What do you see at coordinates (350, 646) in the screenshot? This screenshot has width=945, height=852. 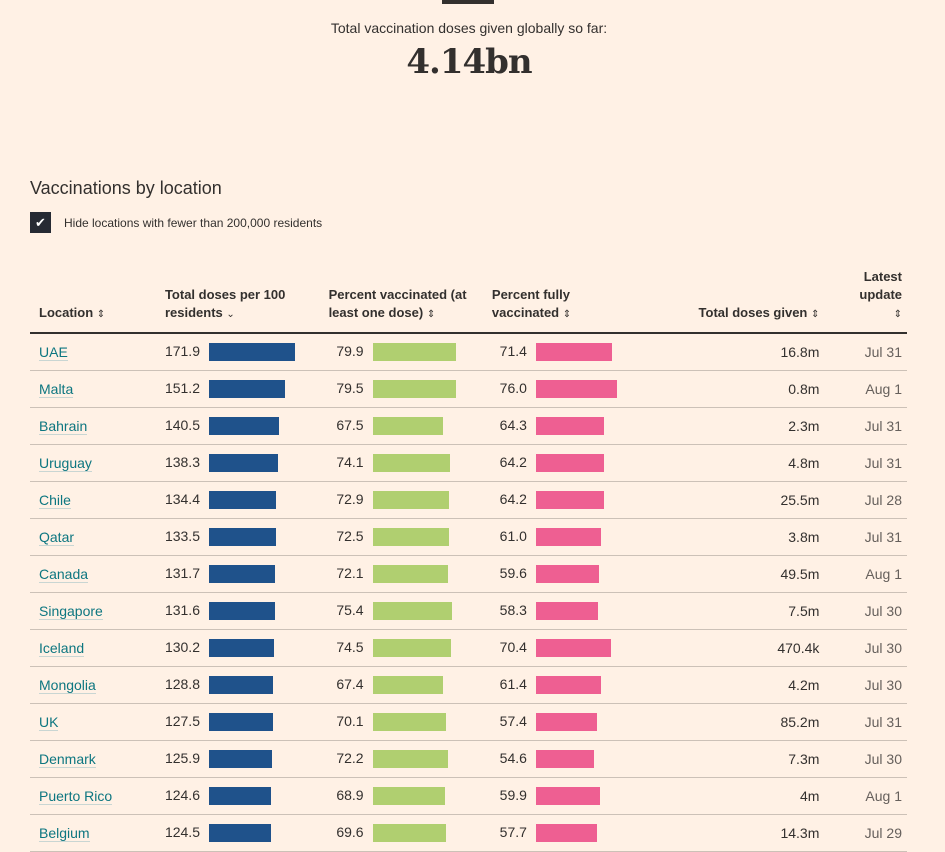 I see `percent-one-dose-value: 74.5` at bounding box center [350, 646].